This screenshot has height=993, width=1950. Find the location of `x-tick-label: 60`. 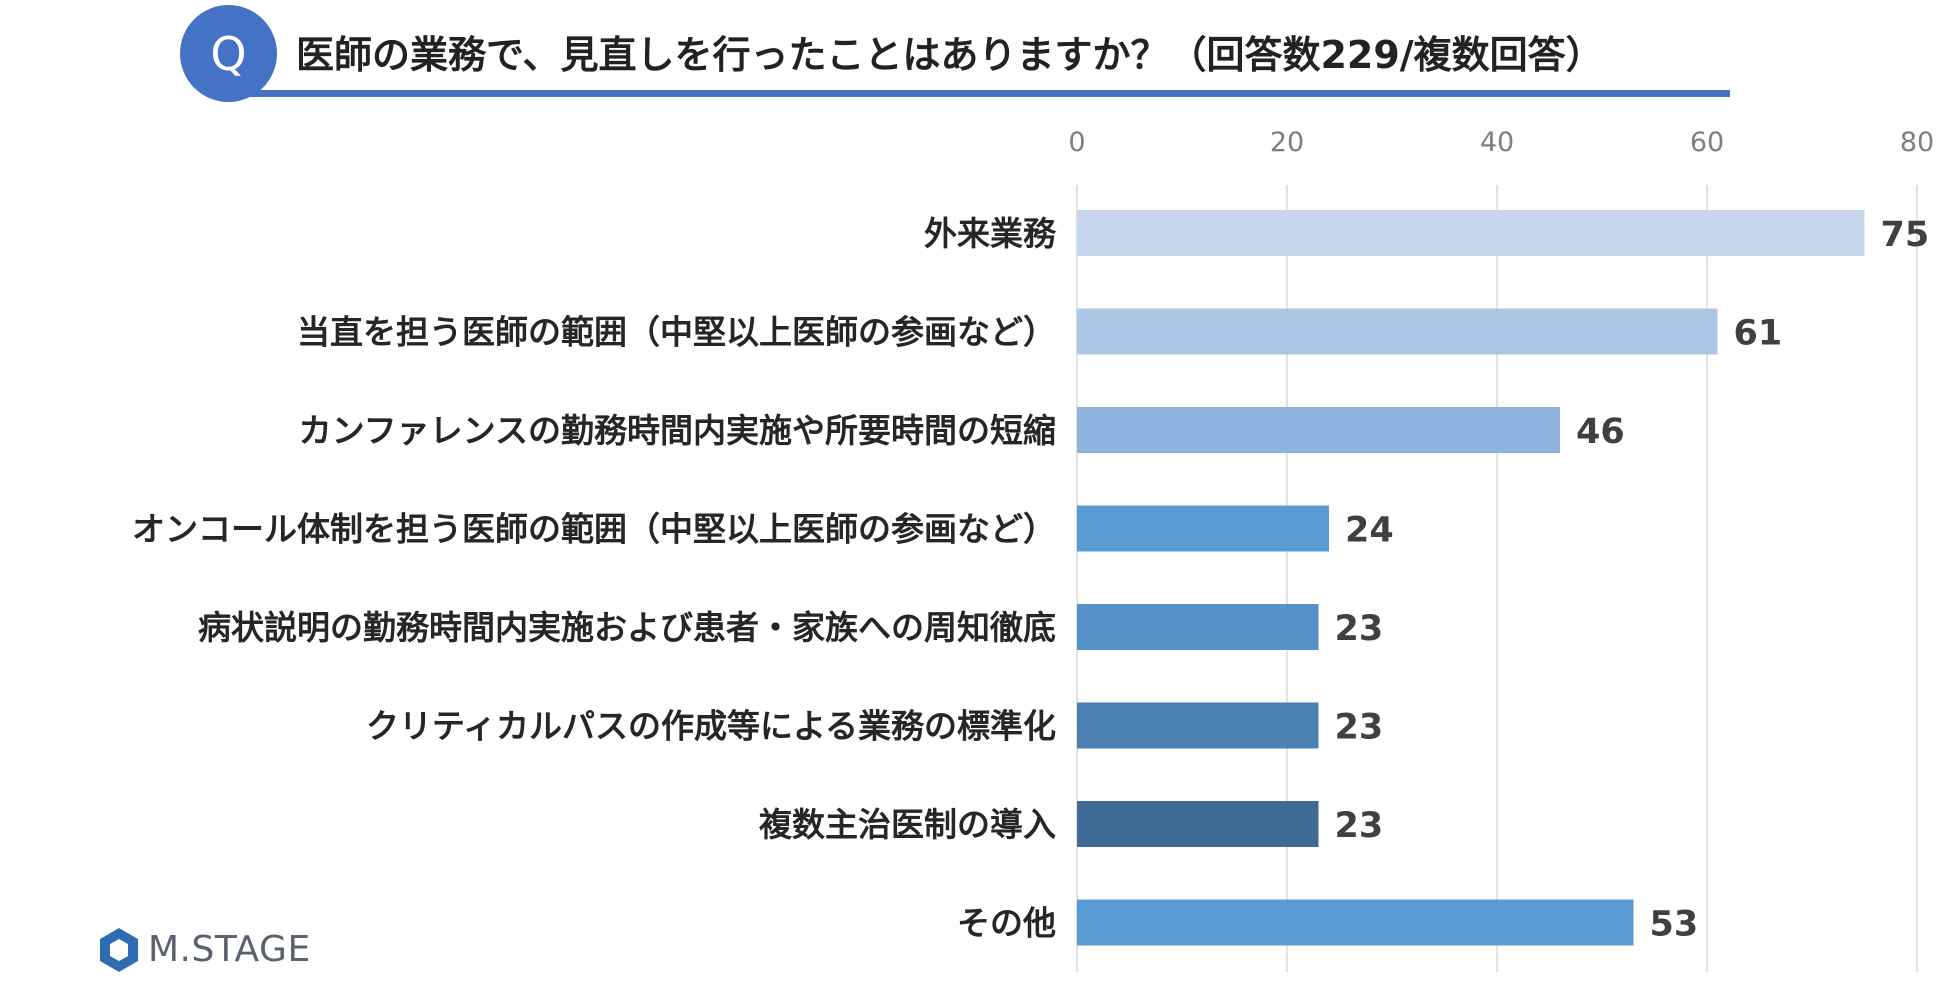

x-tick-label: 60 is located at coordinates (1707, 142).